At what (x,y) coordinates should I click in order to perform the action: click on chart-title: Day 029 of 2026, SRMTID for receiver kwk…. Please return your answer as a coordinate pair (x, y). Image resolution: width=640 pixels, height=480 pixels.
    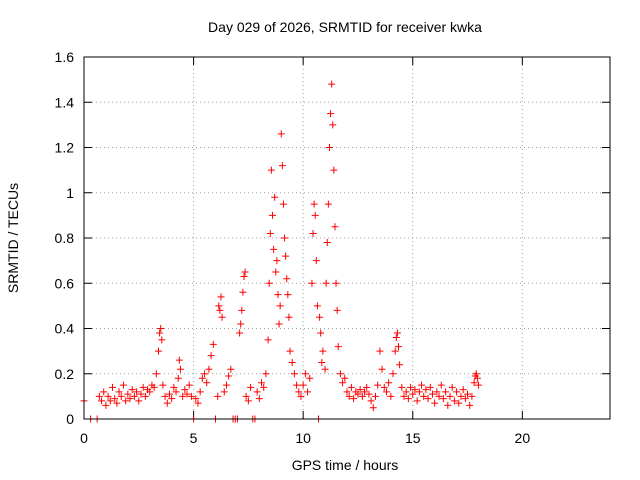
    Looking at the image, I should click on (345, 27).